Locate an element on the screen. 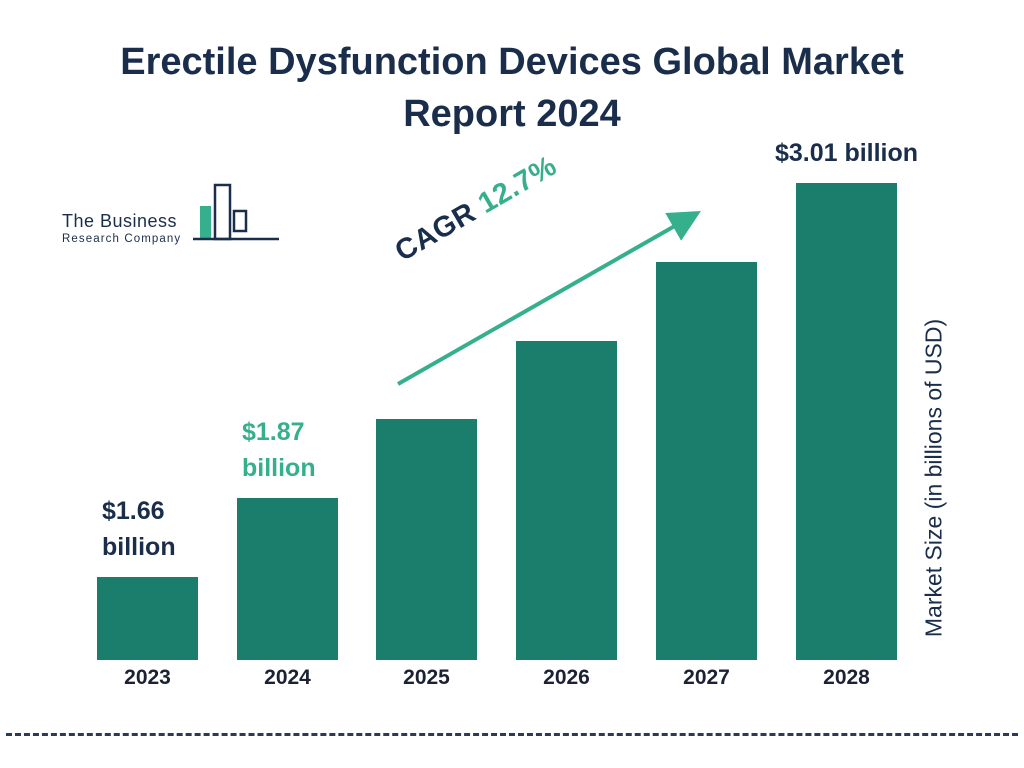 The height and width of the screenshot is (768, 1024). value-label-2024: $1.87 billion is located at coordinates (279, 449).